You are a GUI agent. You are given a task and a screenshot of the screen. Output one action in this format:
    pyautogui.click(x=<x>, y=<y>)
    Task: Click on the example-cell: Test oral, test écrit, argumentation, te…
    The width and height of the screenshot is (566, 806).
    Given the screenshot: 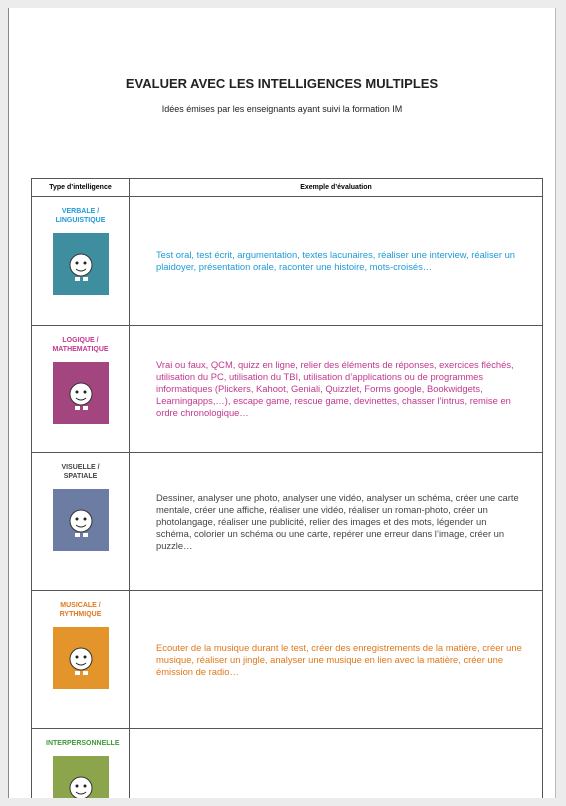 What is the action you would take?
    pyautogui.click(x=336, y=261)
    